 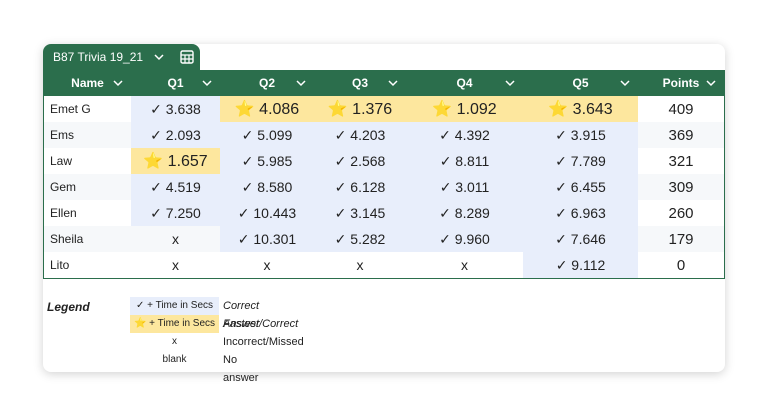 What do you see at coordinates (267, 135) in the screenshot?
I see `answer-cell: ✓ 5.099` at bounding box center [267, 135].